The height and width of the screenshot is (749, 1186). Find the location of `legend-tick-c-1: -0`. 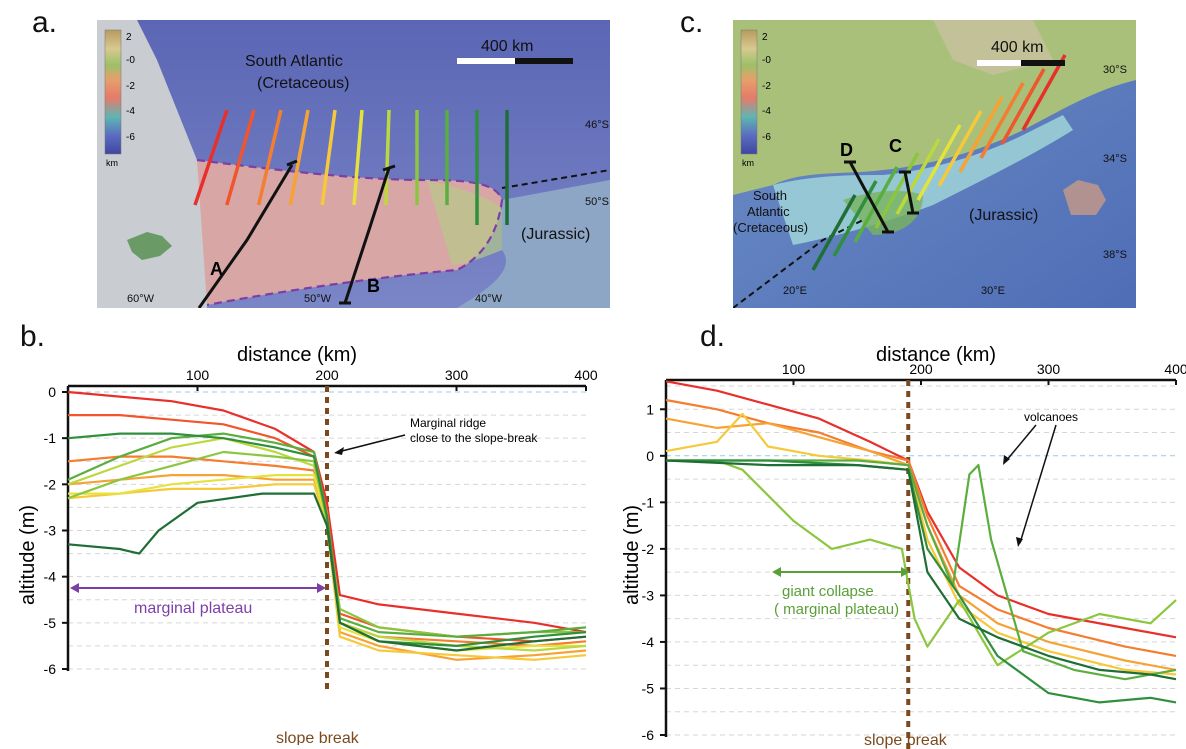

legend-tick-c-1: -0 is located at coordinates (766, 60).